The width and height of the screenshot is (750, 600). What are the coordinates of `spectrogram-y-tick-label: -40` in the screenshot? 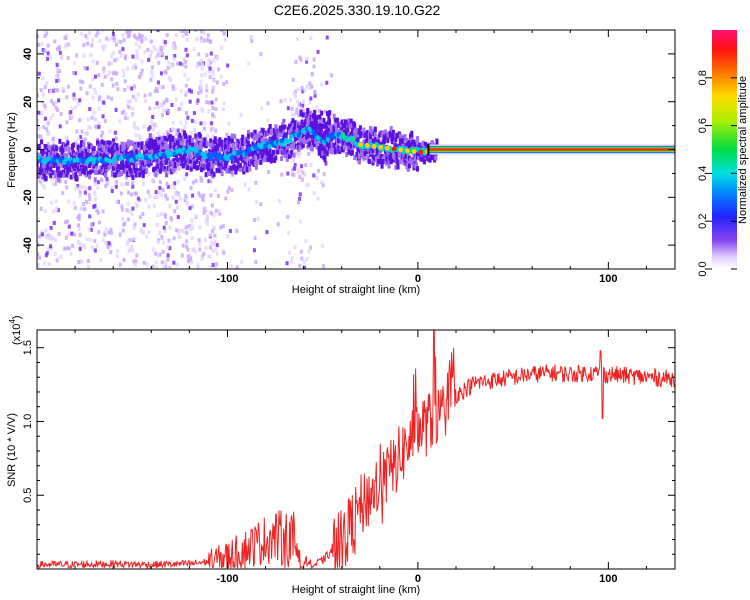 It's located at (28, 245).